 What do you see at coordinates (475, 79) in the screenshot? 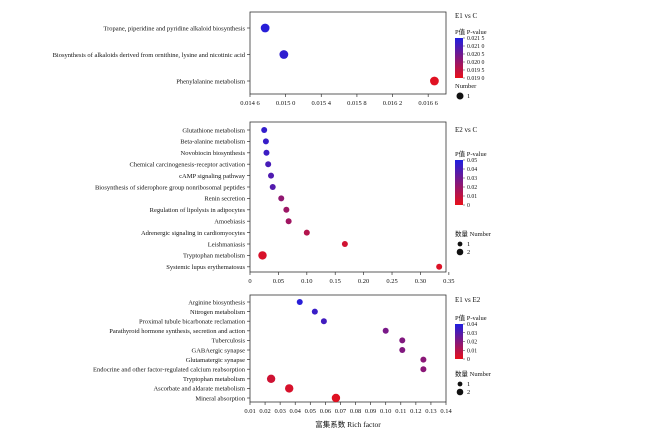
I see `colorbar-tick-label: 0.019 0` at bounding box center [475, 79].